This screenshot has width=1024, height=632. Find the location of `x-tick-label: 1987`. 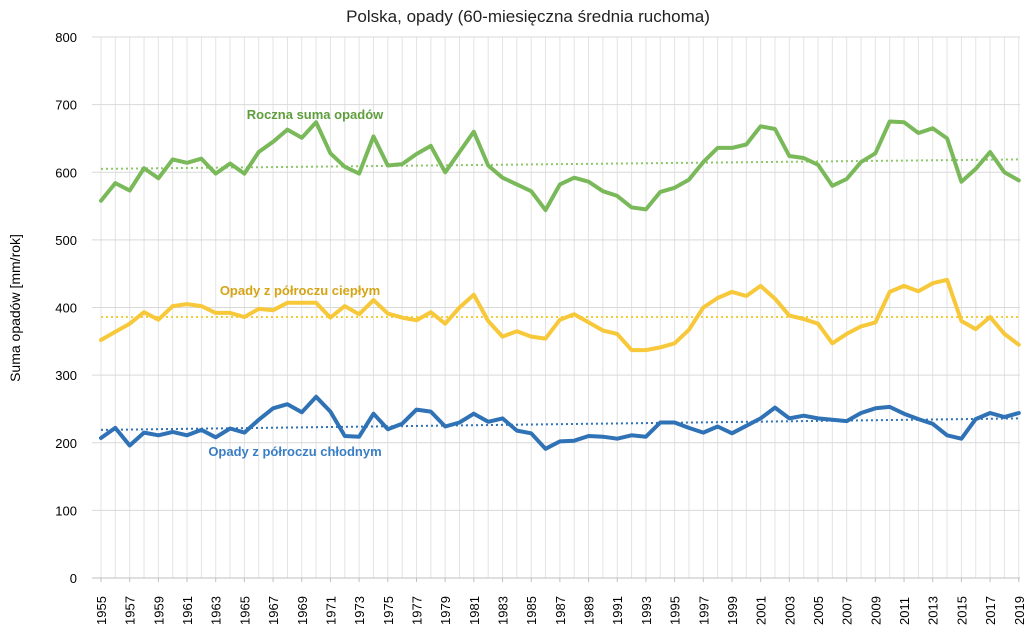

x-tick-label: 1987 is located at coordinates (560, 610).